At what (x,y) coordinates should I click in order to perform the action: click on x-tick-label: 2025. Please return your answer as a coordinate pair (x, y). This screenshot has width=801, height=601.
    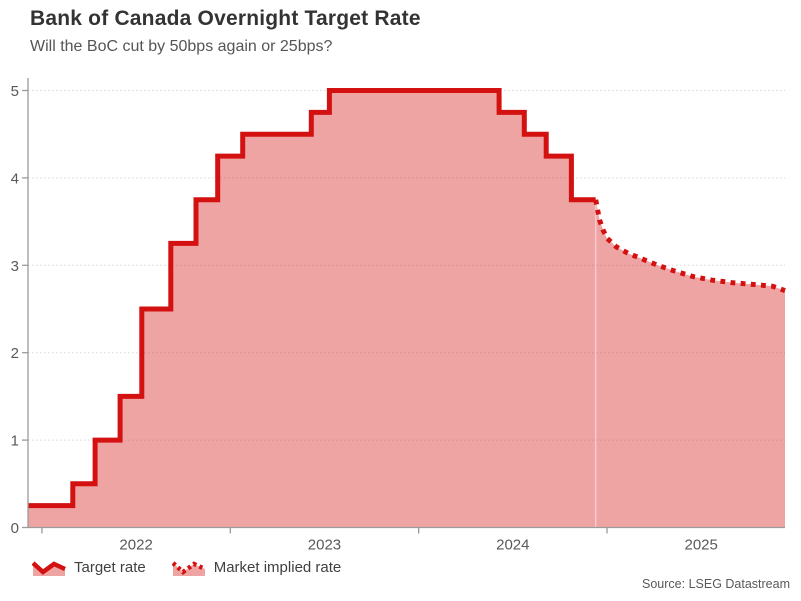
    Looking at the image, I should click on (700, 545).